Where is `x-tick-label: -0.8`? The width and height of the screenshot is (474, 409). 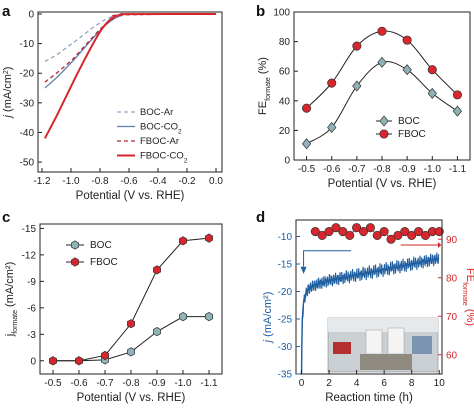 x-tick-label: -0.8 is located at coordinates (100, 181).